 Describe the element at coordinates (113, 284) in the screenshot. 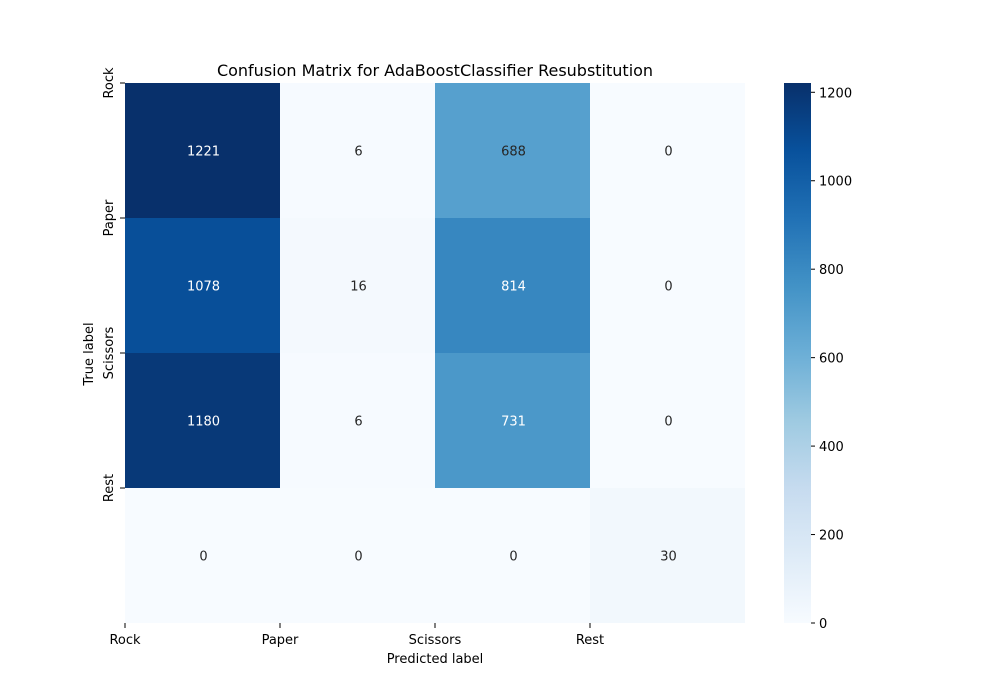

I see `y-axis: Rock Paper Scissors Rest` at that location.